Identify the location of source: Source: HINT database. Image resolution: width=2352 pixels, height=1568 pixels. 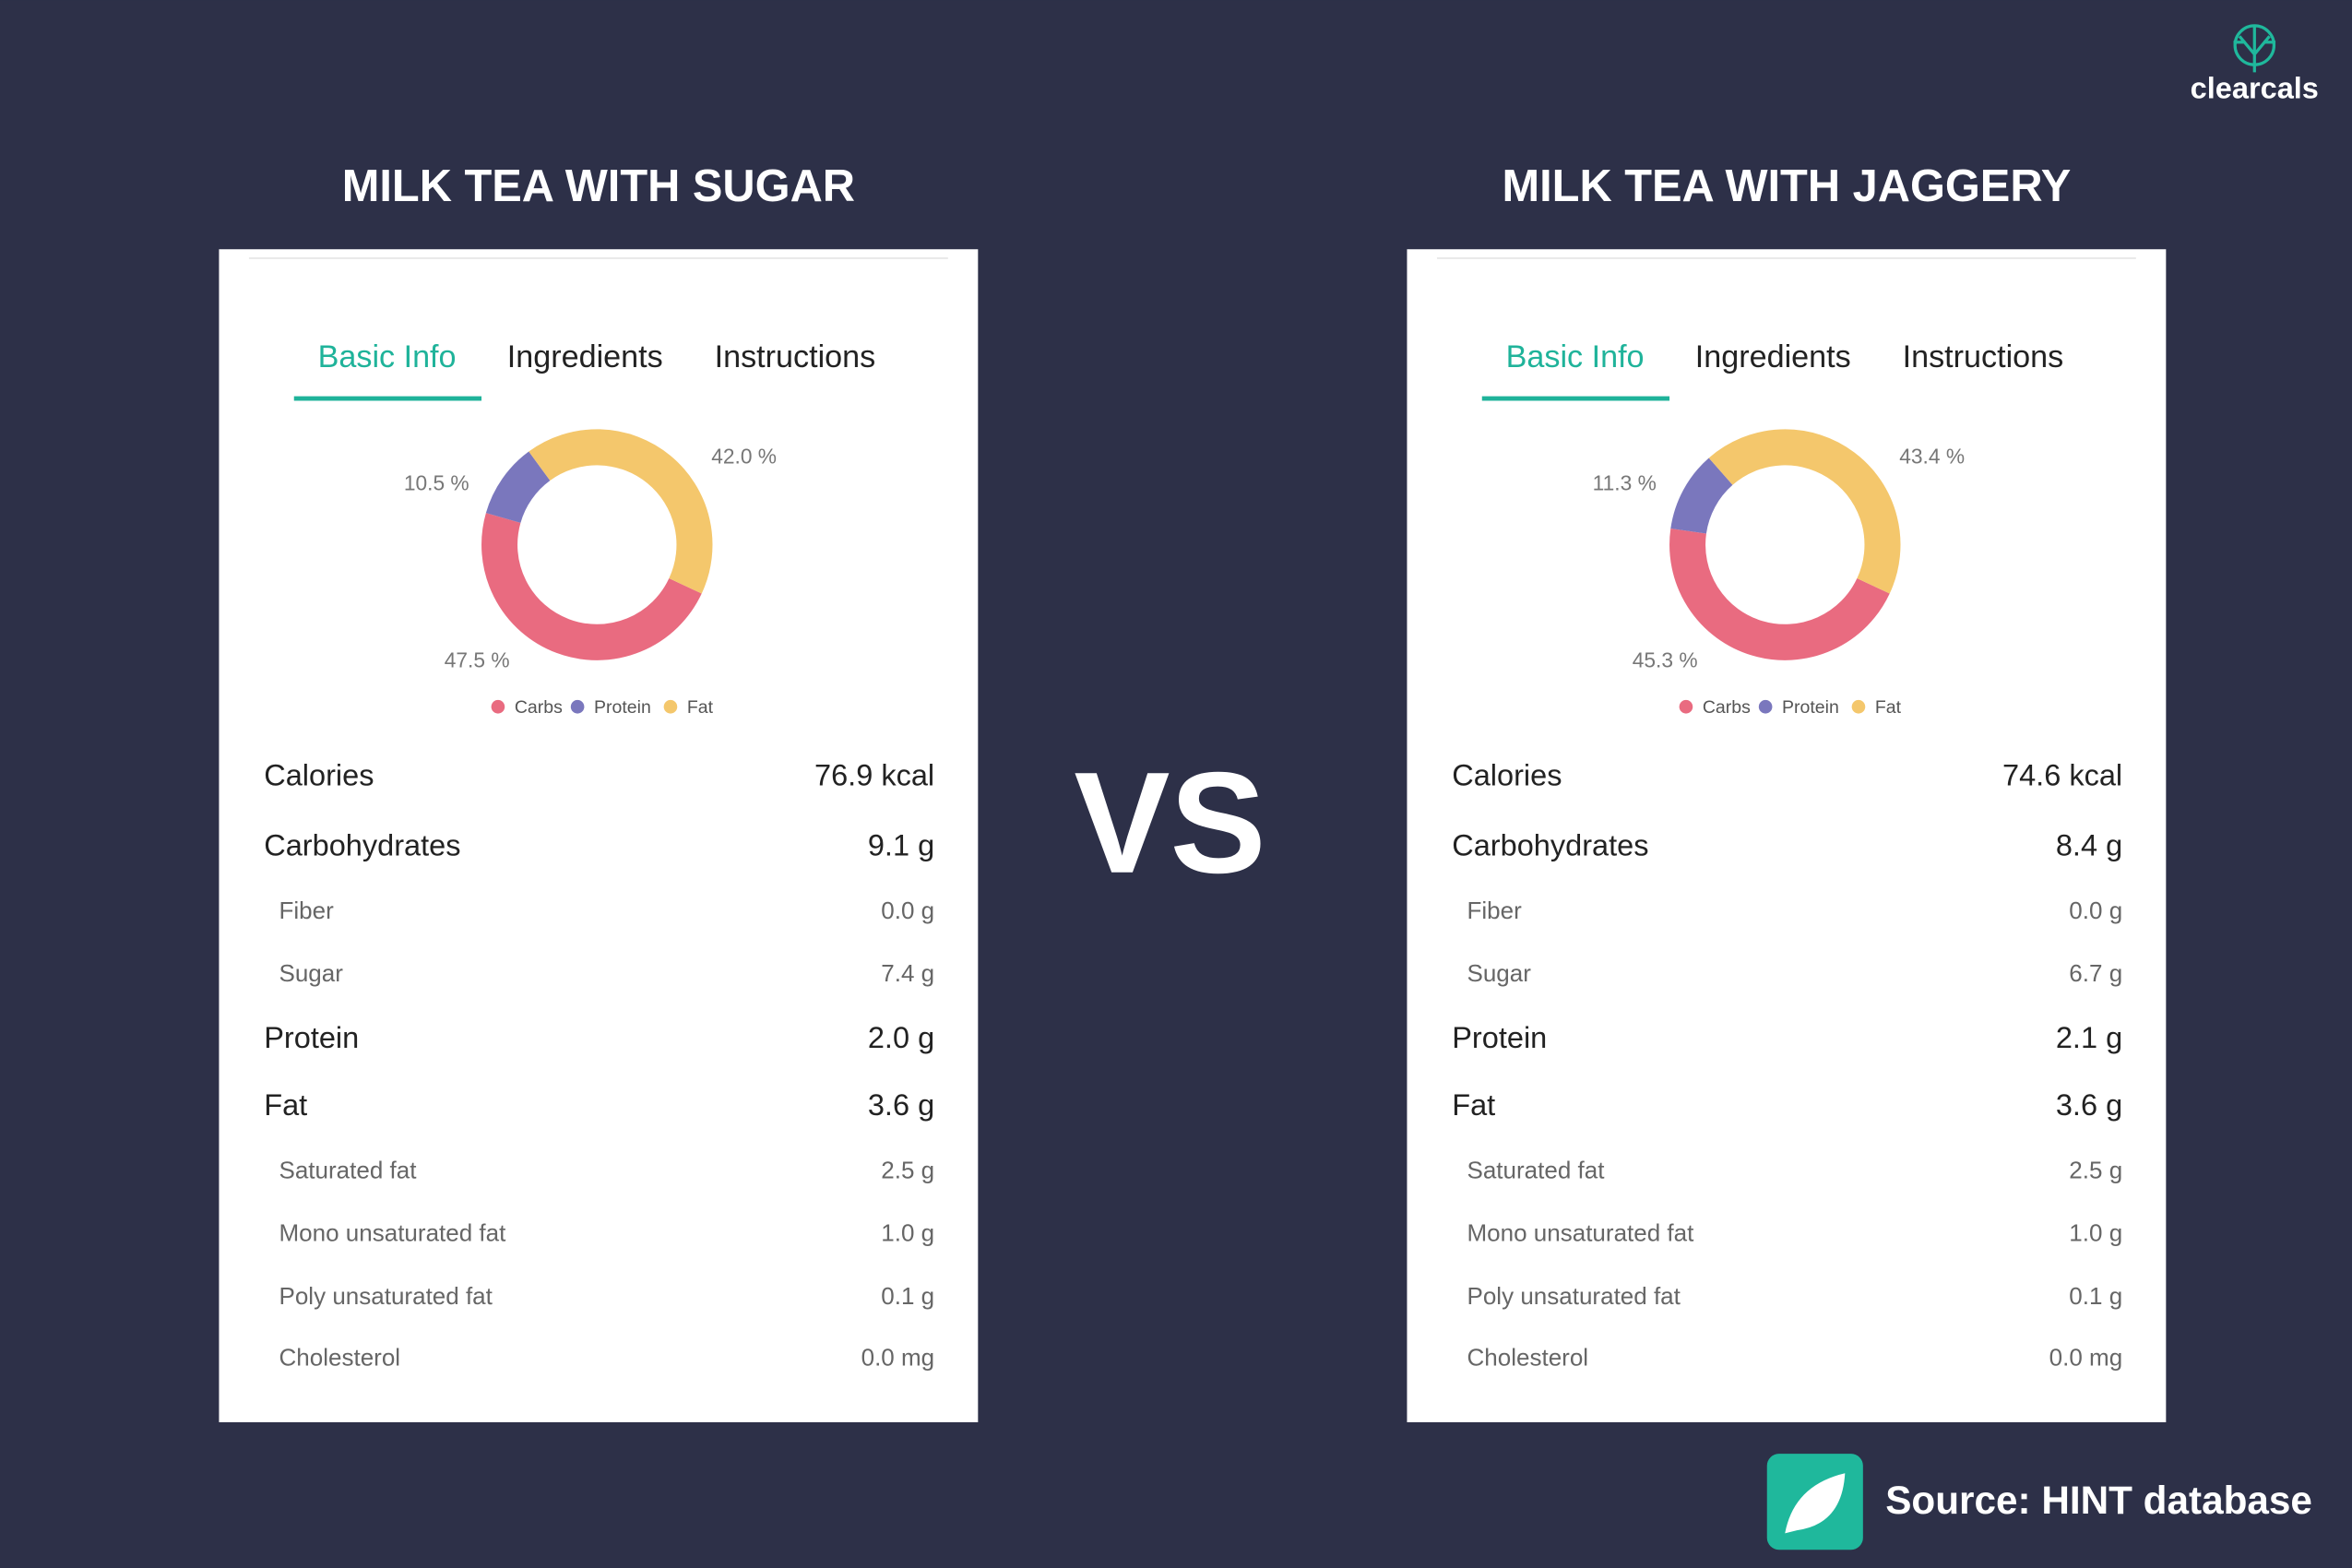
(2039, 1502).